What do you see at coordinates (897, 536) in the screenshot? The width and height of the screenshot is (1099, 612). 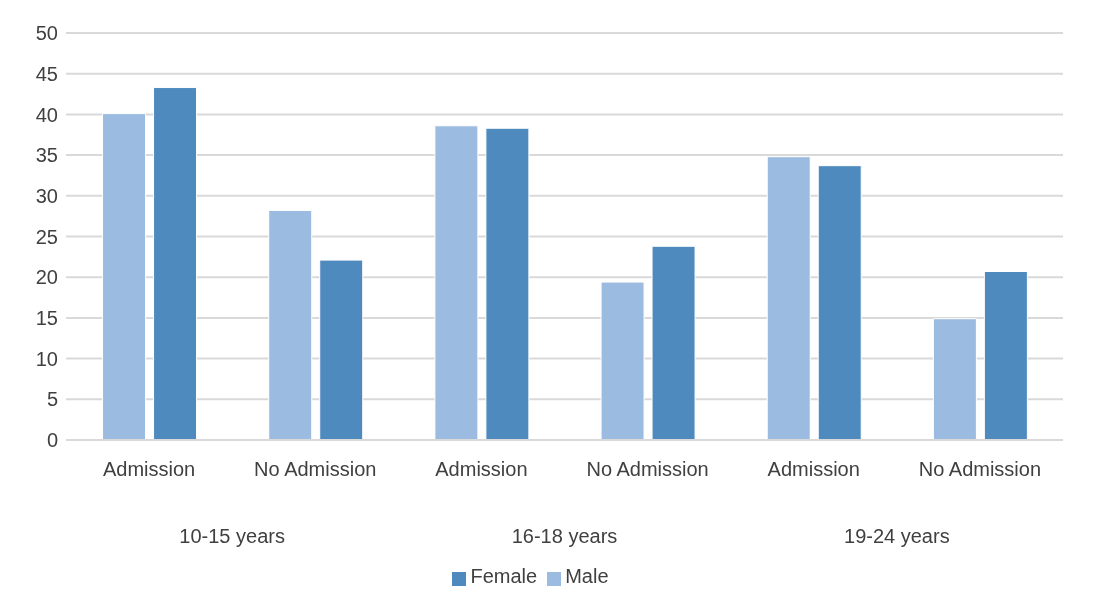 I see `text: 19-24 years` at bounding box center [897, 536].